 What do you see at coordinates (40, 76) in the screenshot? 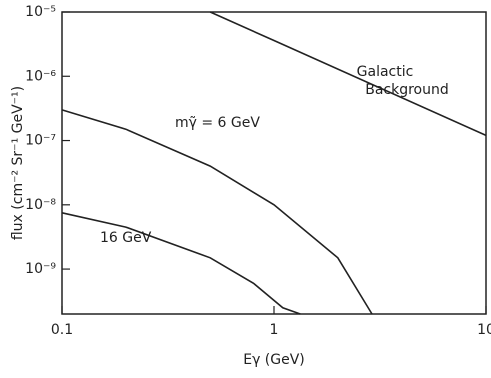
I see `y-tick-label: 10⁻⁶` at bounding box center [40, 76].